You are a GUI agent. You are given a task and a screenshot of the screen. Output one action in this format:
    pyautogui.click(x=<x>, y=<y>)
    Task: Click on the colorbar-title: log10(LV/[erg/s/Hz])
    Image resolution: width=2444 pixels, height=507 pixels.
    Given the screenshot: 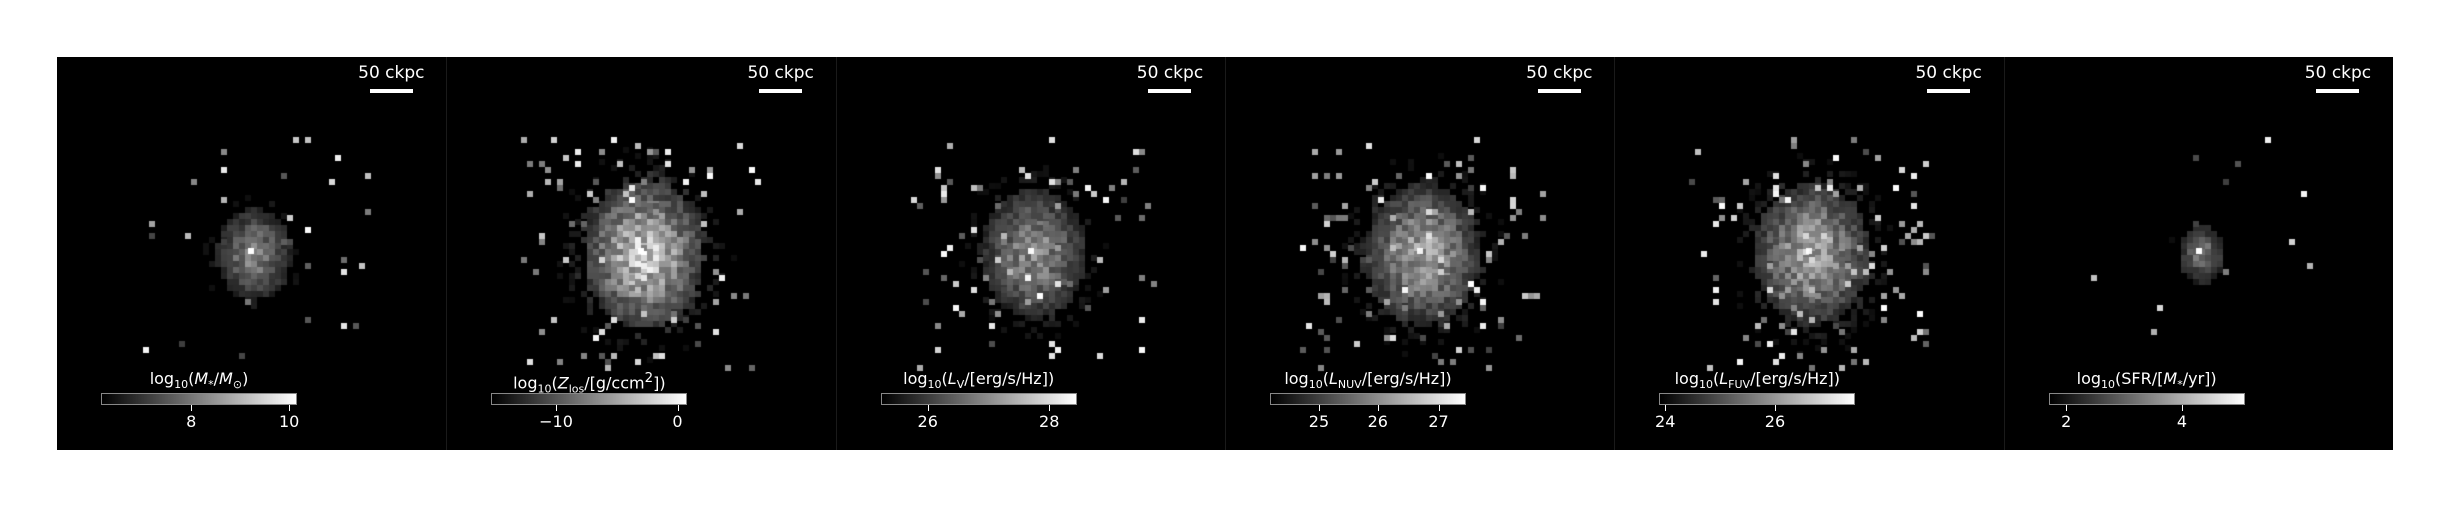 What is the action you would take?
    pyautogui.click(x=979, y=380)
    